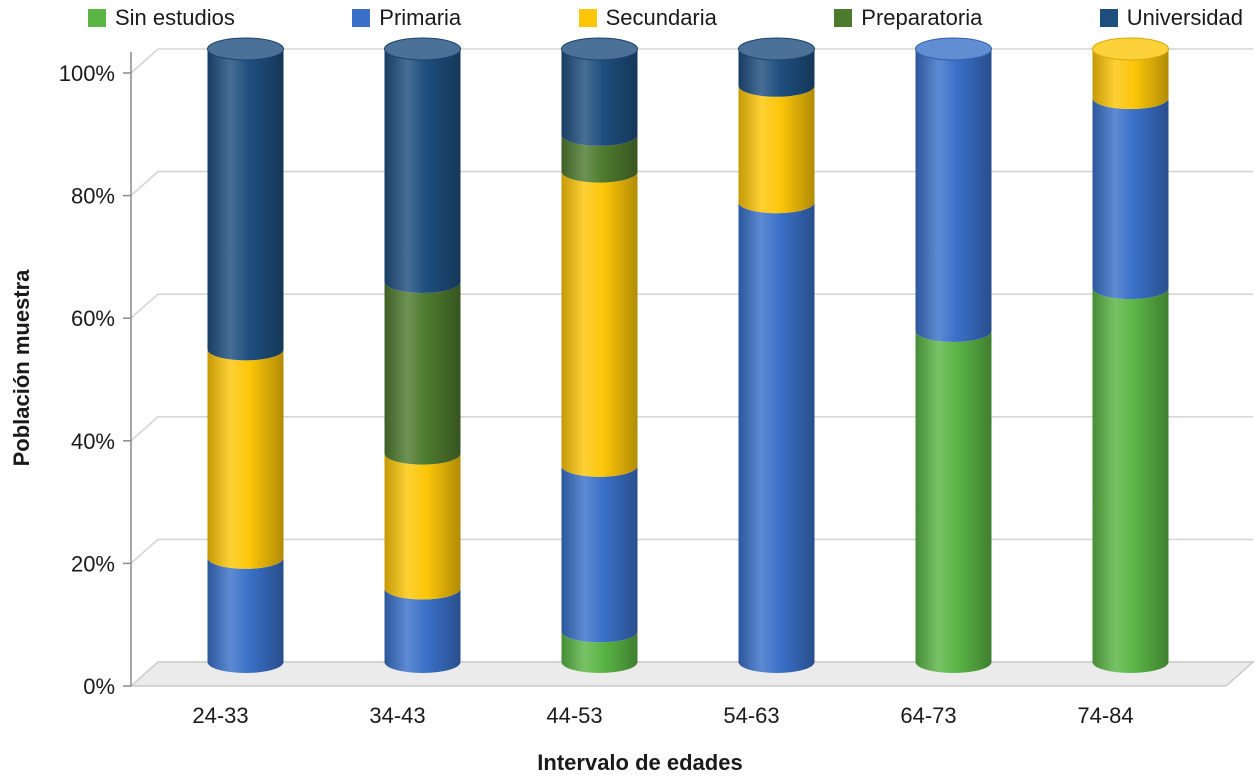 Image resolution: width=1255 pixels, height=781 pixels. I want to click on legend-swatch-preparatoria, so click(843, 18).